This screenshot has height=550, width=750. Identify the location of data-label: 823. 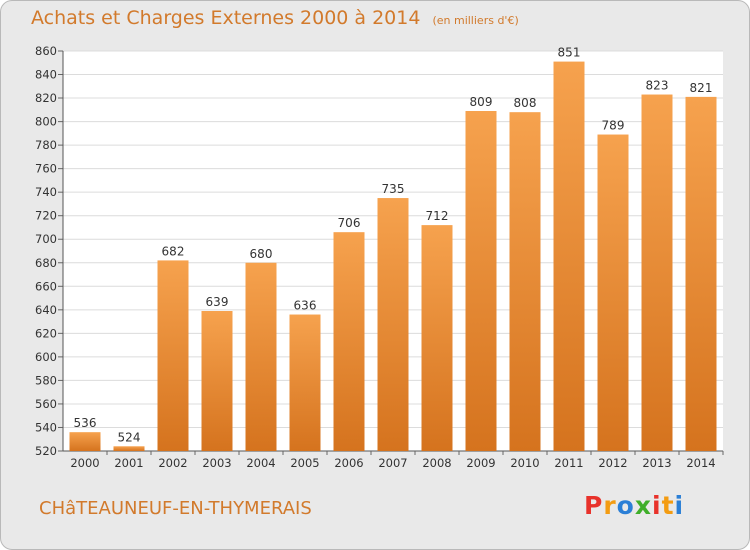
(657, 86).